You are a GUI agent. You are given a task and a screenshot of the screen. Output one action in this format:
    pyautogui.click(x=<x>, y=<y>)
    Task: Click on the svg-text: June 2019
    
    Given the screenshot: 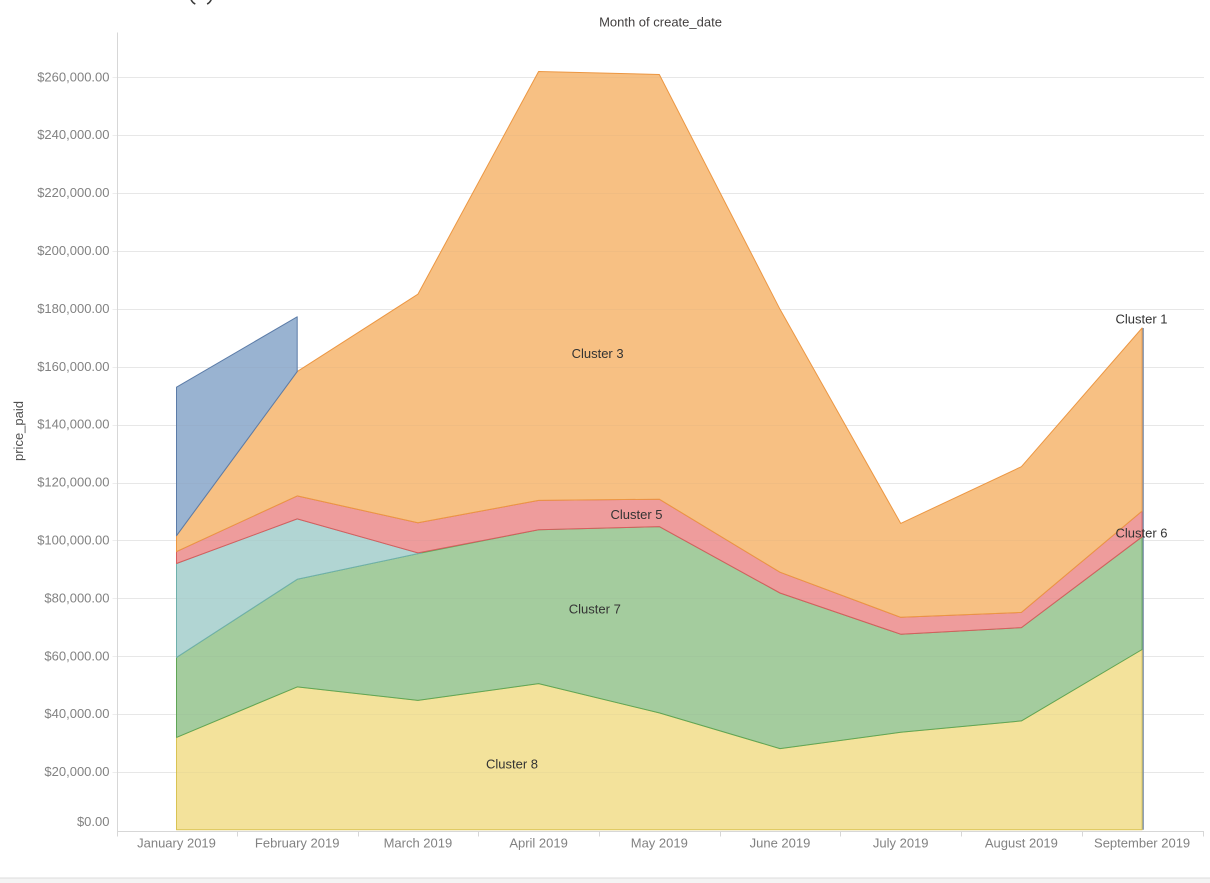 What is the action you would take?
    pyautogui.click(x=780, y=843)
    